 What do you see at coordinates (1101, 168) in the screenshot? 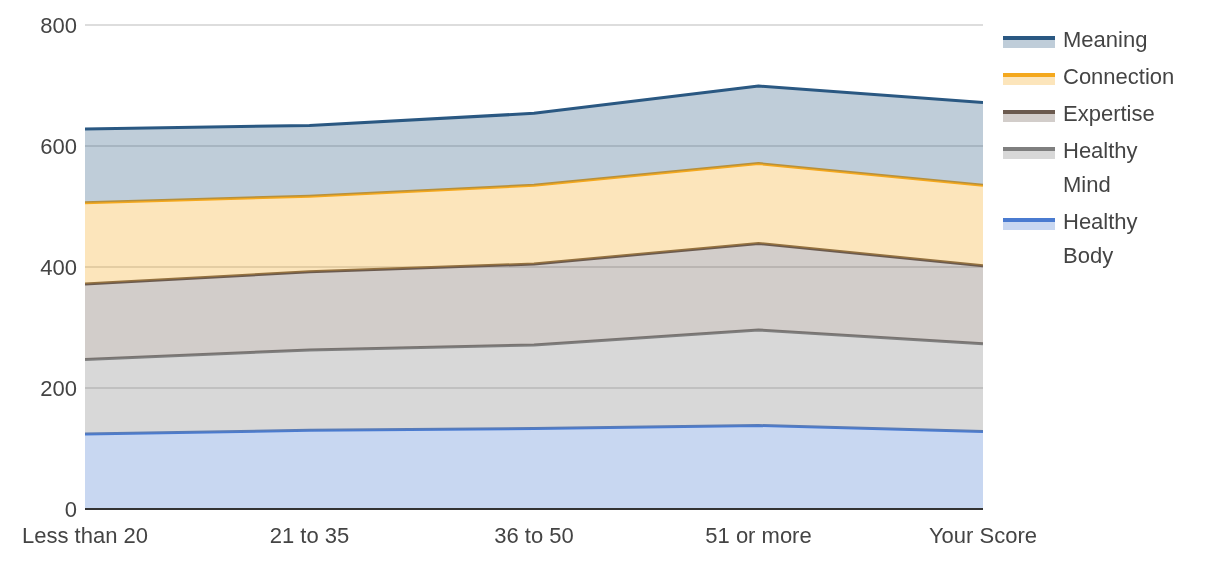
I see `legend-label: Healthy Mind` at bounding box center [1101, 168].